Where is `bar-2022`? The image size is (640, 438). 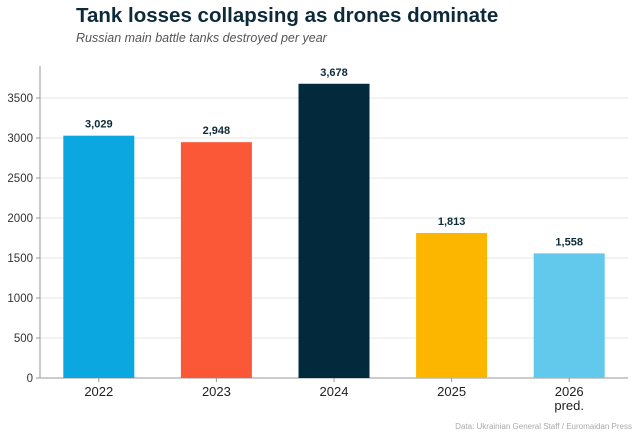 bar-2022 is located at coordinates (99, 256).